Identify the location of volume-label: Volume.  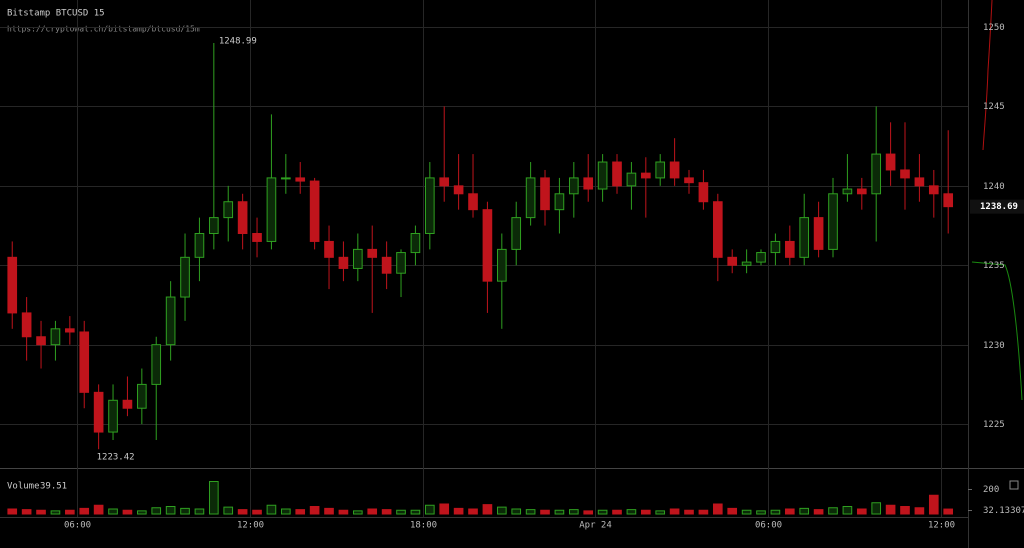
(23, 487).